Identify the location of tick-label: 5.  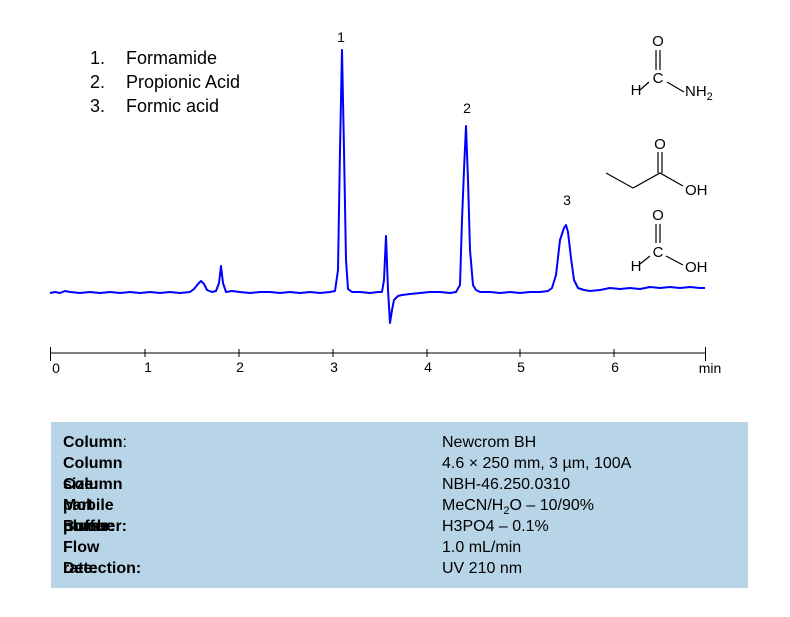
(521, 367).